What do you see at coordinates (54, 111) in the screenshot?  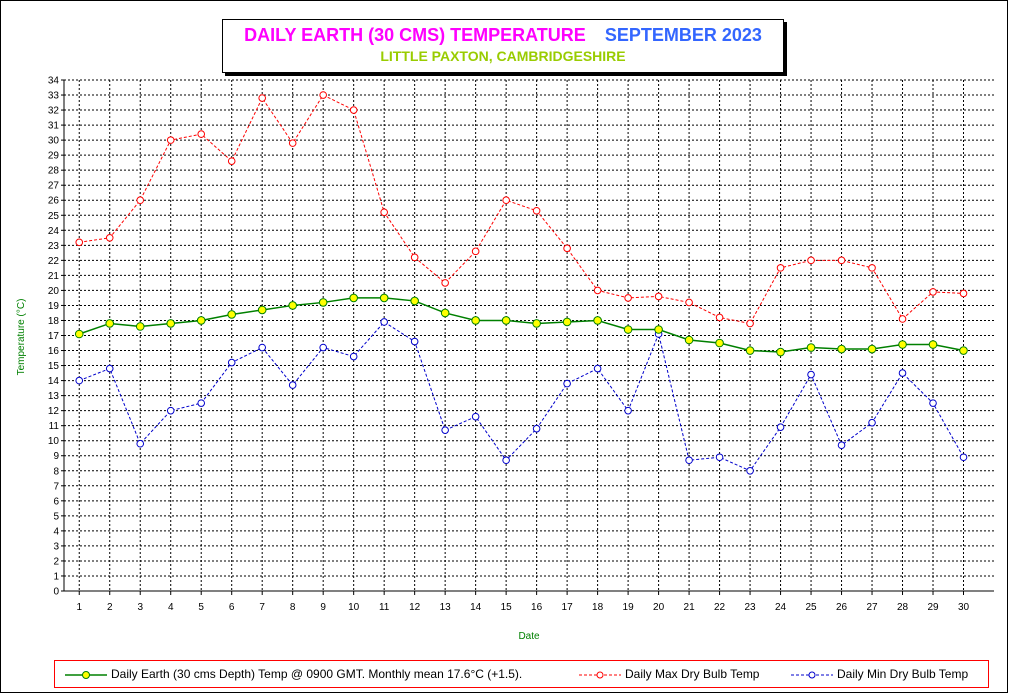 I see `y-tick-label: 32` at bounding box center [54, 111].